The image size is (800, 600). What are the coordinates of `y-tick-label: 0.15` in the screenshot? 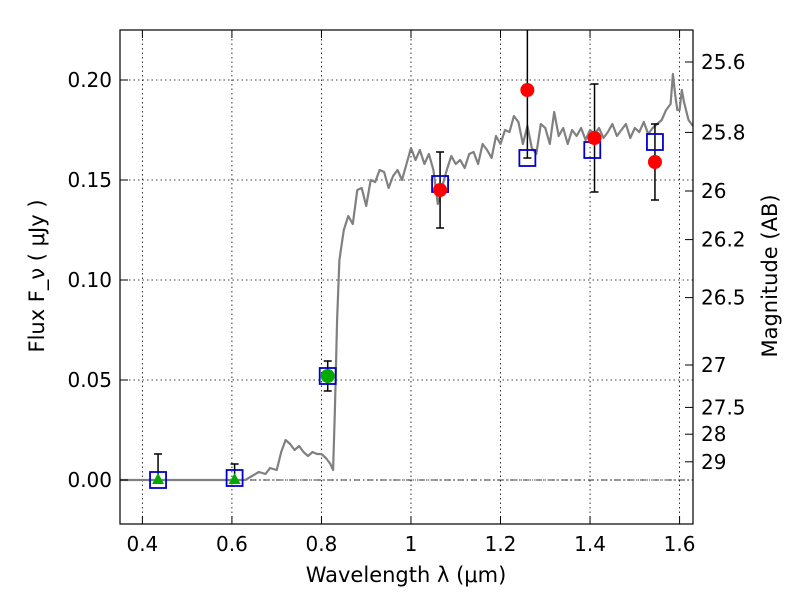 It's located at (89, 180).